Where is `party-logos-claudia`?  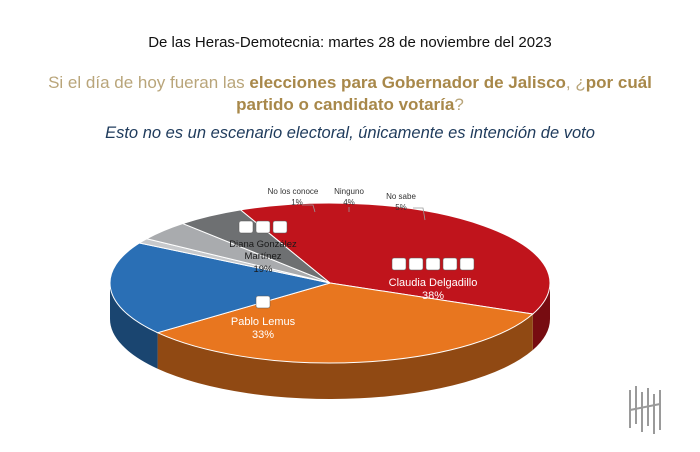 party-logos-claudia is located at coordinates (433, 264).